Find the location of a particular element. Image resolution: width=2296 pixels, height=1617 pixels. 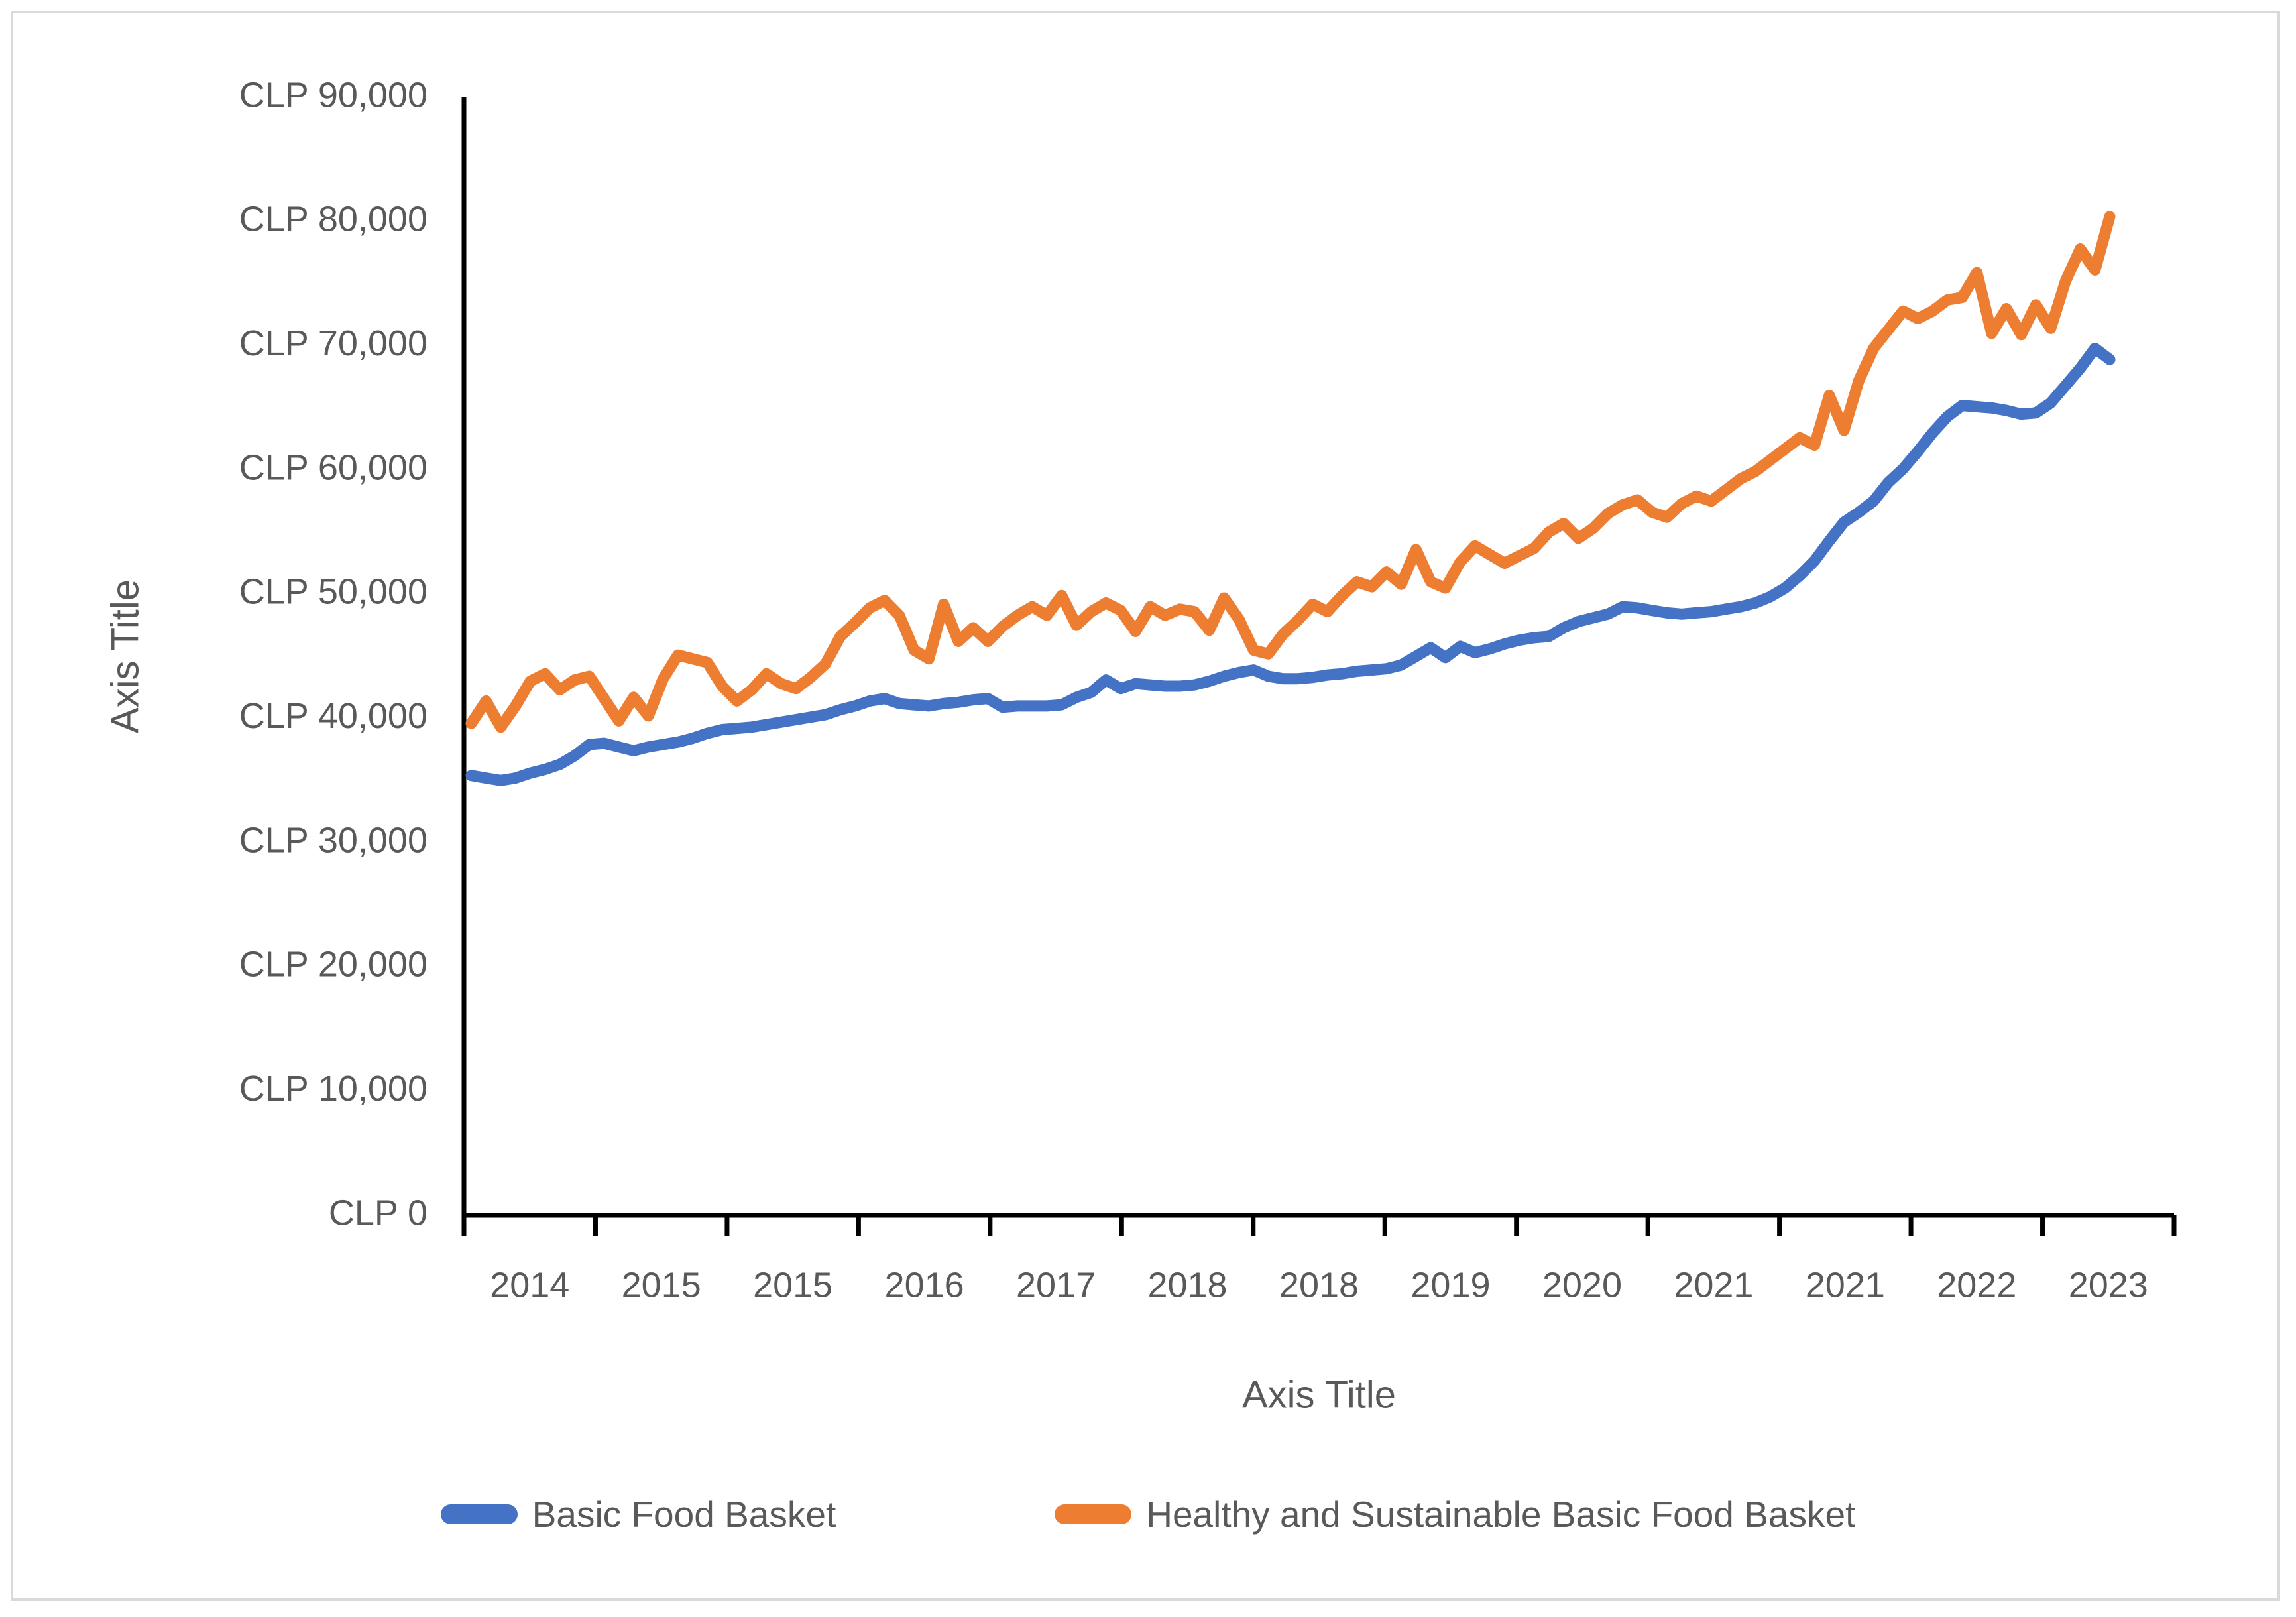

legend-swatch-blue is located at coordinates (479, 1514).